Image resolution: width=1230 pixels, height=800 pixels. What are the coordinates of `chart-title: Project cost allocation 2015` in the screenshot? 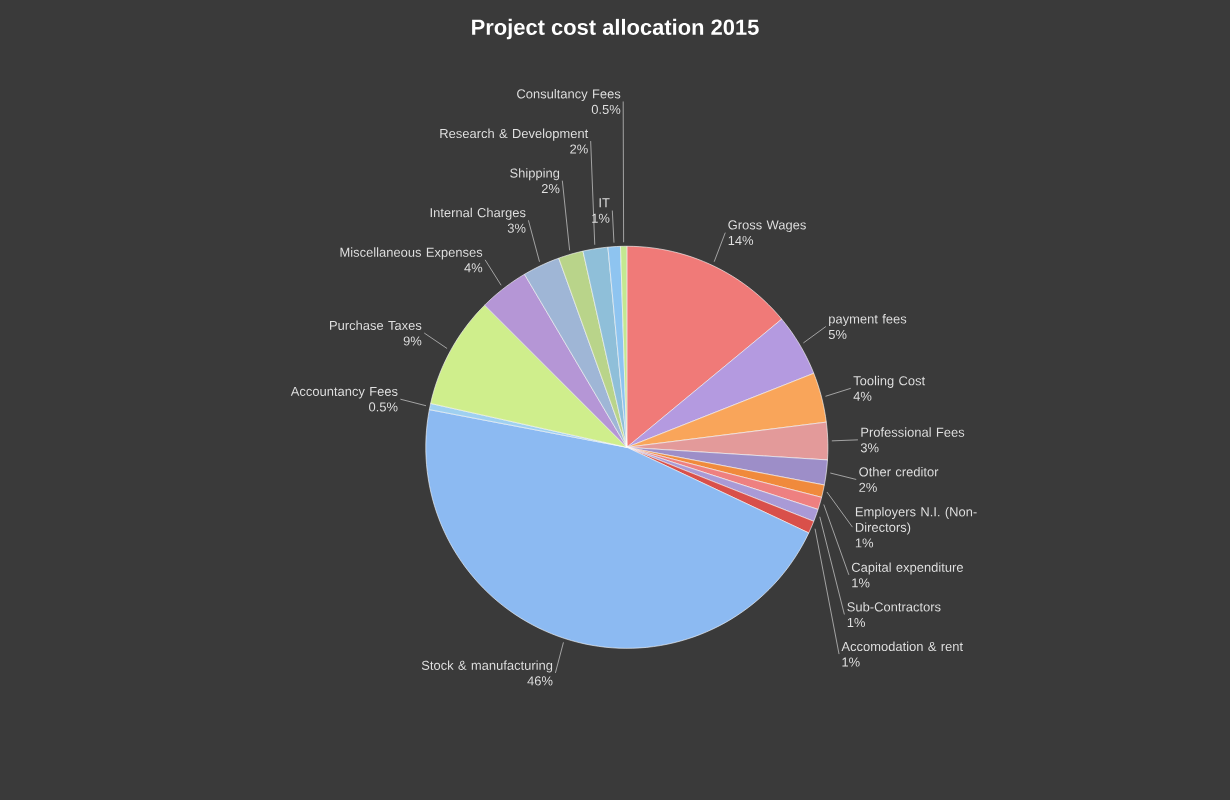 It's located at (615, 29).